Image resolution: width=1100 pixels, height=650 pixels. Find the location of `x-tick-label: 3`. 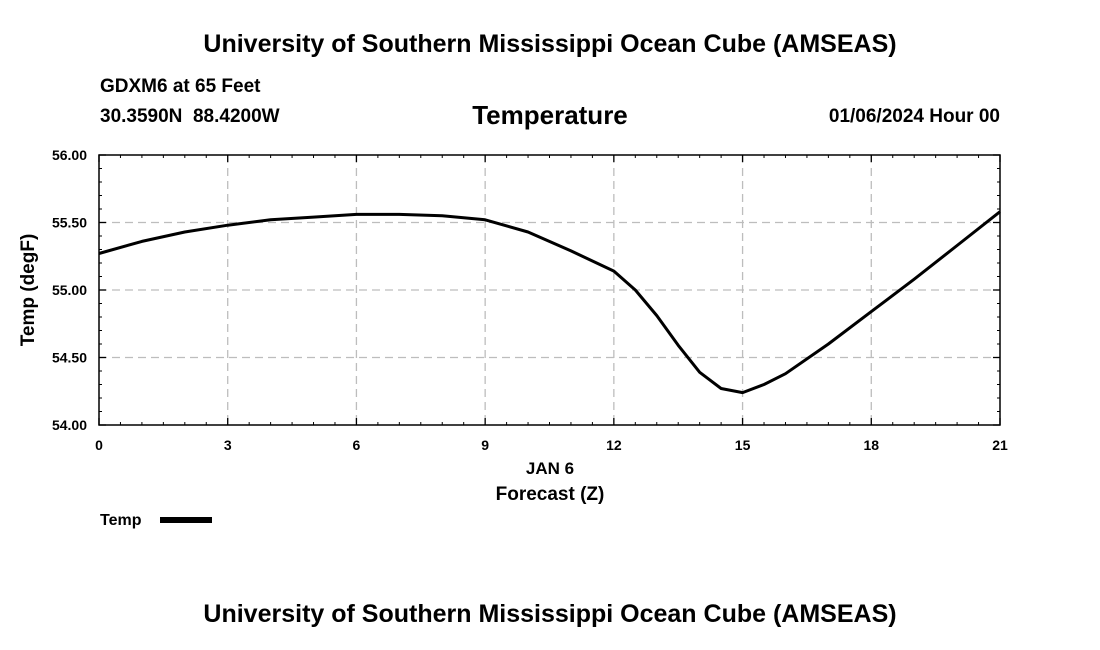

x-tick-label: 3 is located at coordinates (228, 445).